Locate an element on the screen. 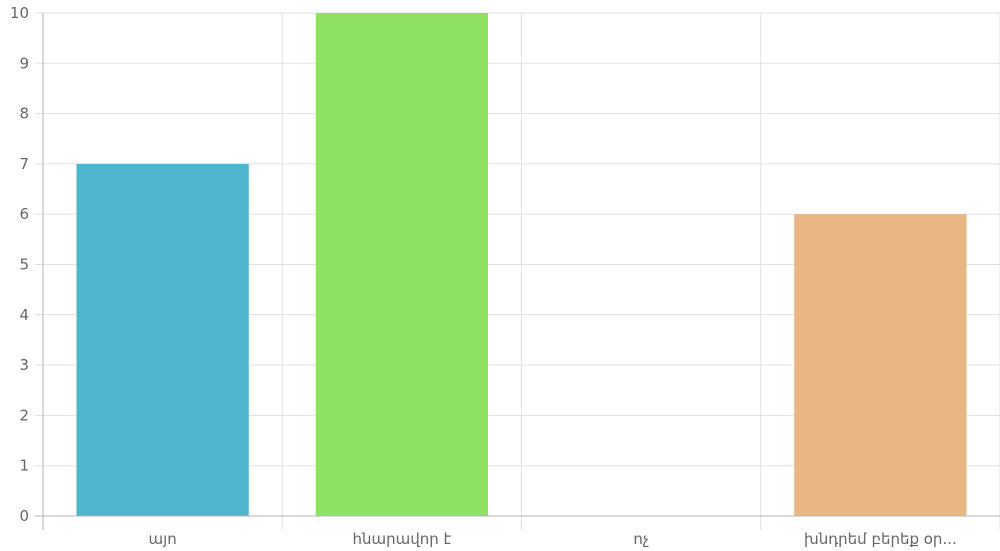 The width and height of the screenshot is (1000, 551). y-tick-label: 10 is located at coordinates (19, 13).